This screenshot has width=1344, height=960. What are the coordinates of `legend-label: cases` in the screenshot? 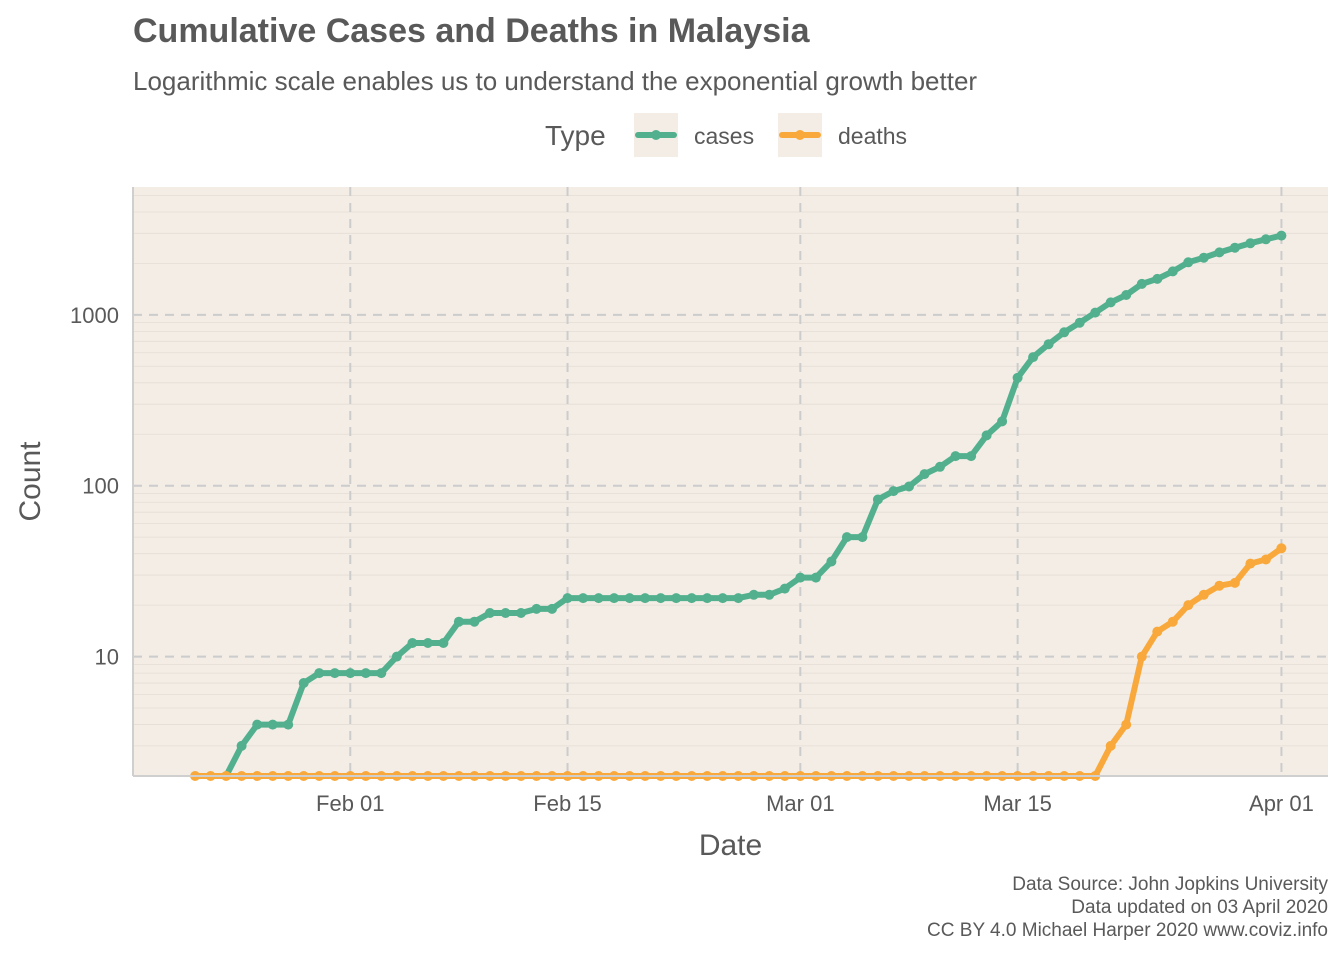 It's located at (724, 136).